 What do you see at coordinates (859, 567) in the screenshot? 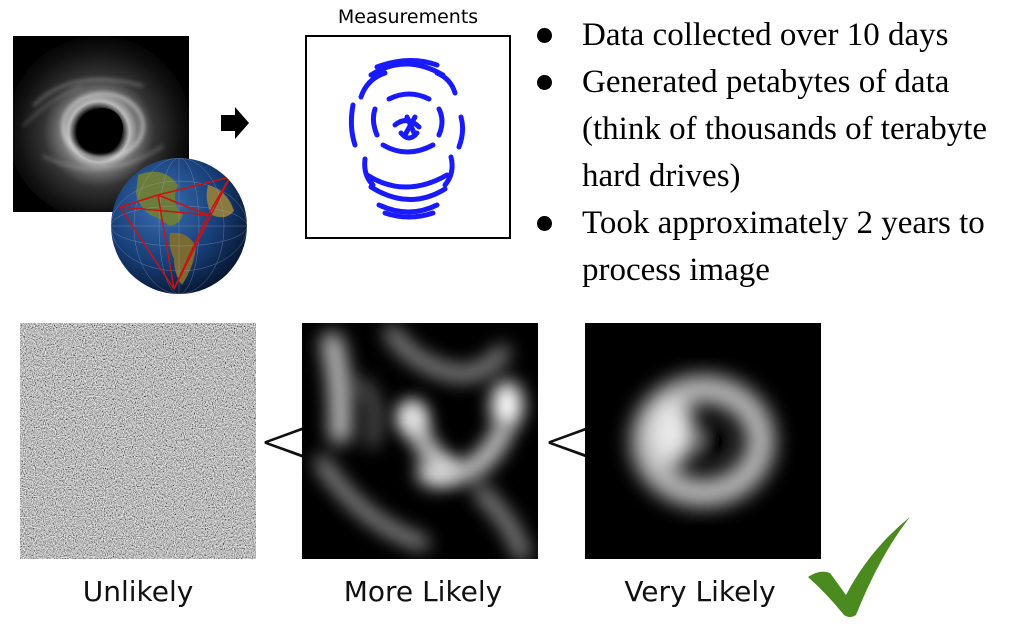
I see `checkmark-icon` at bounding box center [859, 567].